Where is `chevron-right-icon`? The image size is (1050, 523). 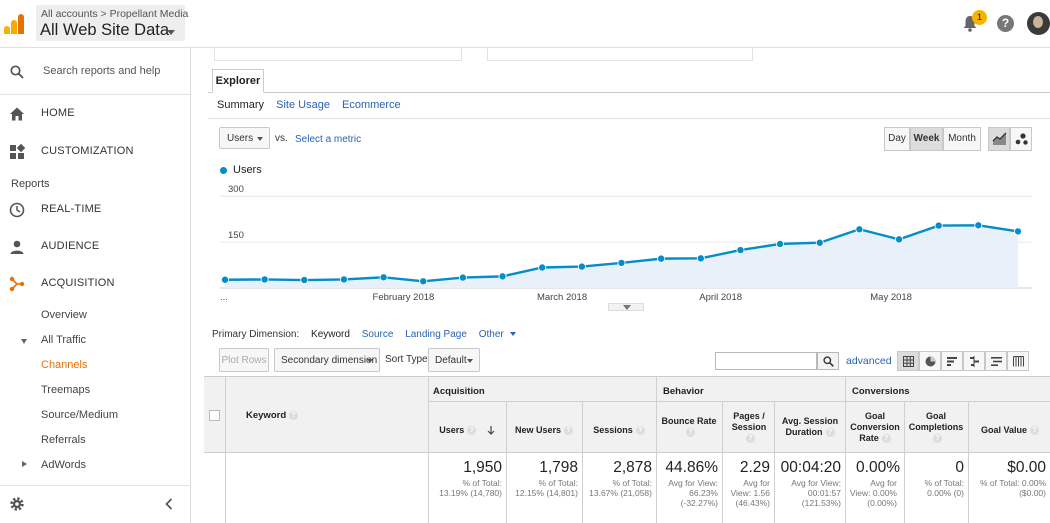
chevron-right-icon is located at coordinates (24, 464).